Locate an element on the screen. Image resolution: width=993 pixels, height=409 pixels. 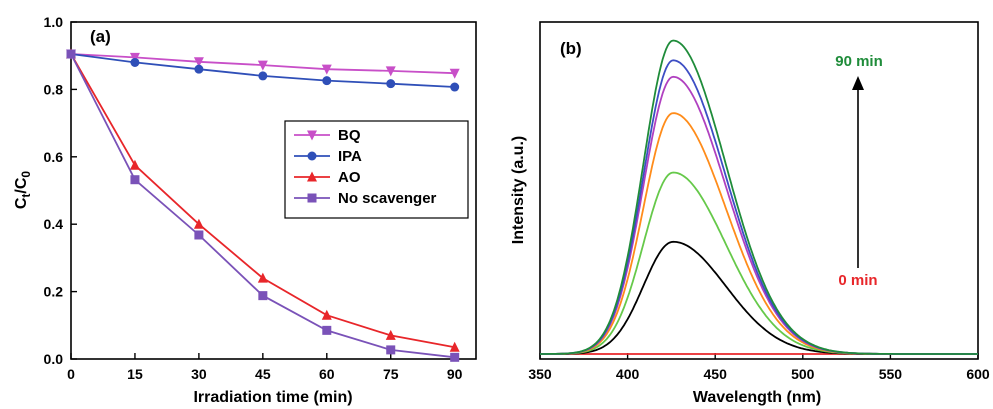
a-y-tick-label: 1.0 is located at coordinates (54, 22).